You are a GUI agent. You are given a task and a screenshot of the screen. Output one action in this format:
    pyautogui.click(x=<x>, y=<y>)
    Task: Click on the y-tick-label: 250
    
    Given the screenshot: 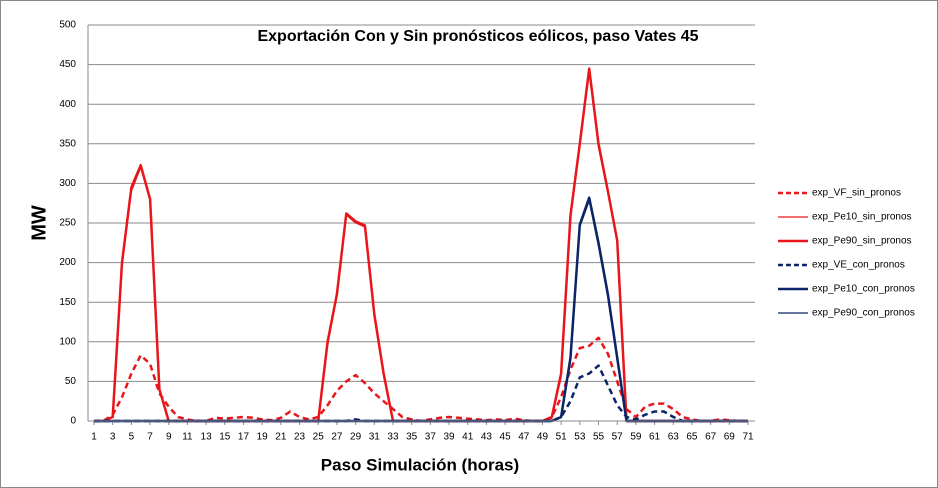 What is the action you would take?
    pyautogui.click(x=67, y=223)
    